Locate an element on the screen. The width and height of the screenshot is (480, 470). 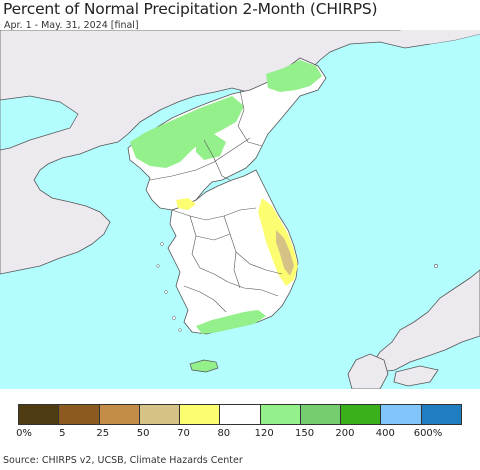
color-legend is located at coordinates (240, 414).